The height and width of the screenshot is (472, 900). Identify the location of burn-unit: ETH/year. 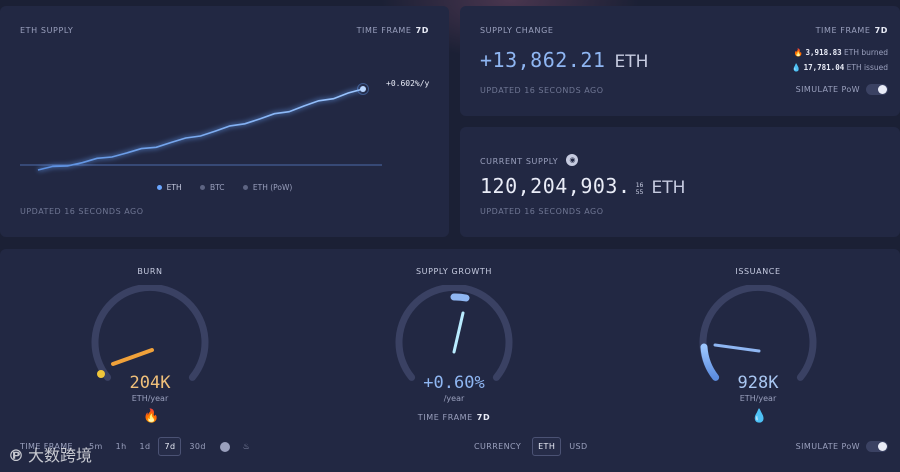
(150, 398).